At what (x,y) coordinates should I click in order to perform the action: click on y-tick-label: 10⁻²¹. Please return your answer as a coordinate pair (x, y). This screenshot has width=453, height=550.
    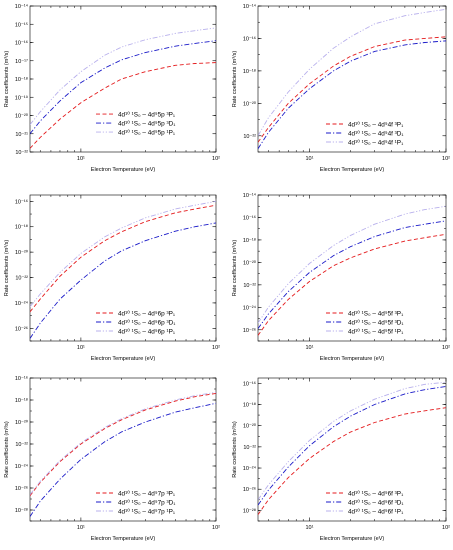
    Looking at the image, I should click on (21, 135).